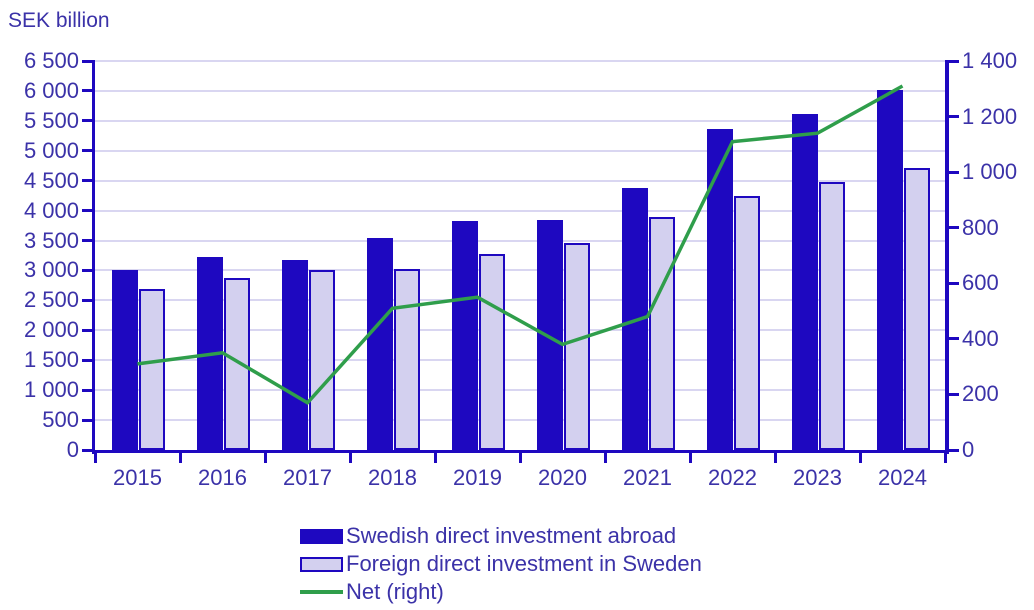 This screenshot has width=1034, height=610. What do you see at coordinates (60, 420) in the screenshot?
I see `left-axis-label-500: 500` at bounding box center [60, 420].